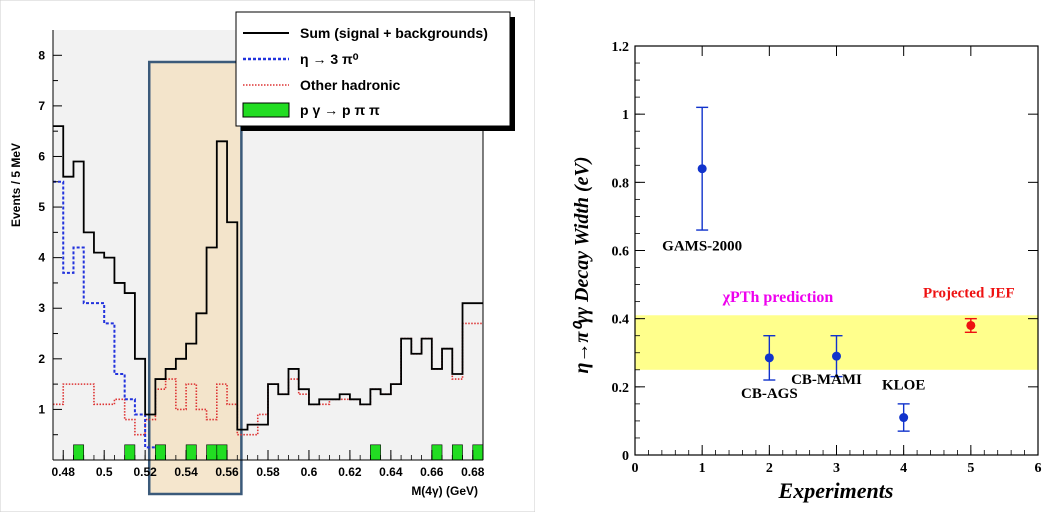 The image size is (1057, 517). Describe the element at coordinates (41, 258) in the screenshot. I see `hist-y-tick-label: 4` at that location.